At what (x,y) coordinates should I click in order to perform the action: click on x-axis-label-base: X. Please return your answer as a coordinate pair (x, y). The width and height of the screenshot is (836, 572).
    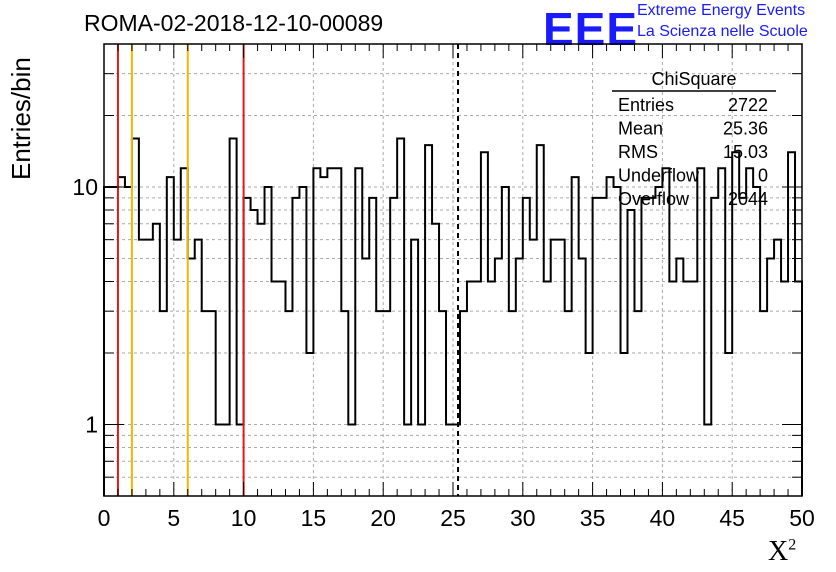
    Looking at the image, I should click on (778, 551).